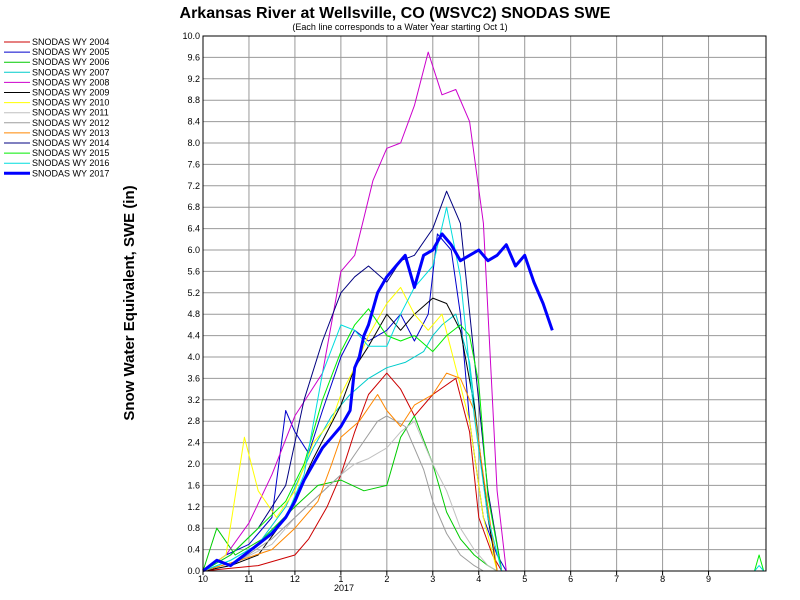 This screenshot has width=800, height=600. Describe the element at coordinates (193, 507) in the screenshot. I see `y-tick-label: 1.2` at that location.